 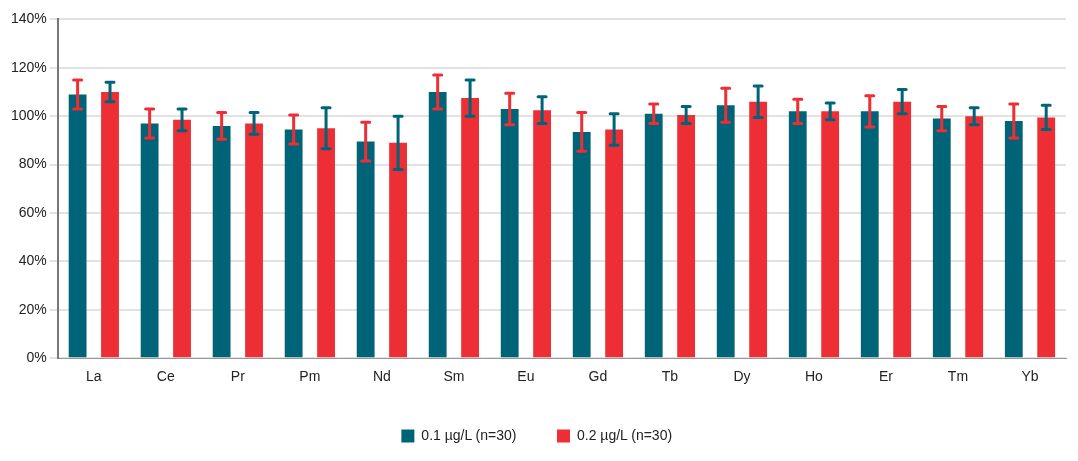 What do you see at coordinates (742, 376) in the screenshot?
I see `x-tick-label: Dy` at bounding box center [742, 376].